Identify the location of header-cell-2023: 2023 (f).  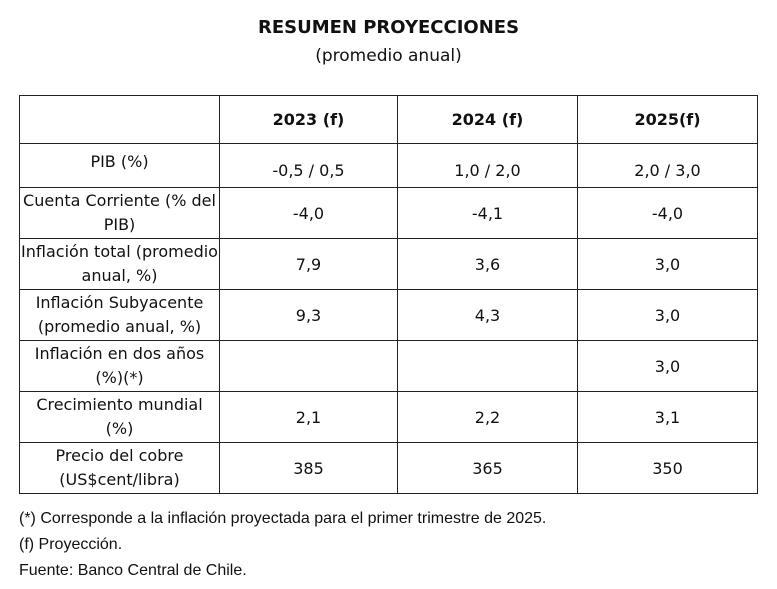
(308, 119).